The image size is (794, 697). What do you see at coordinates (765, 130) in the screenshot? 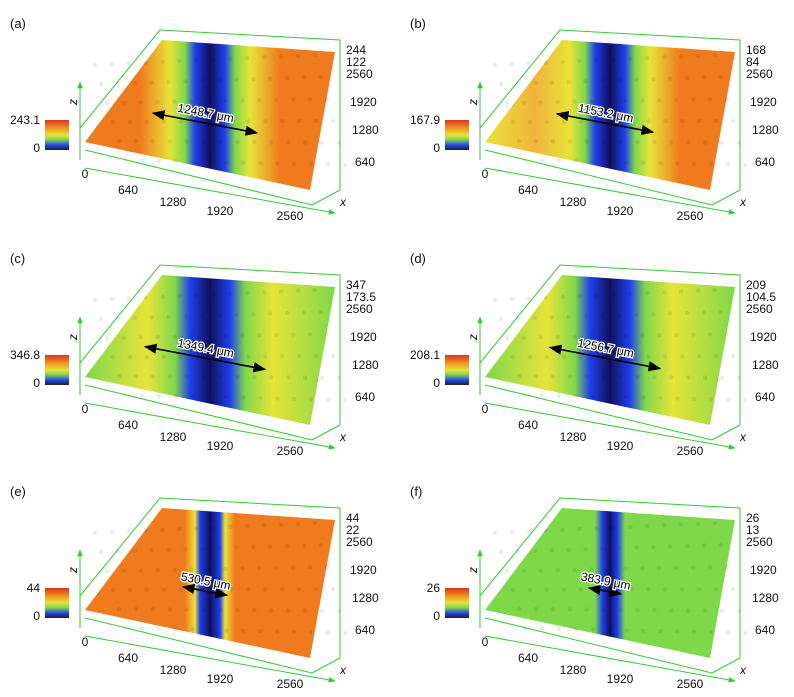
I see `y-tick-label: 1280` at bounding box center [765, 130].